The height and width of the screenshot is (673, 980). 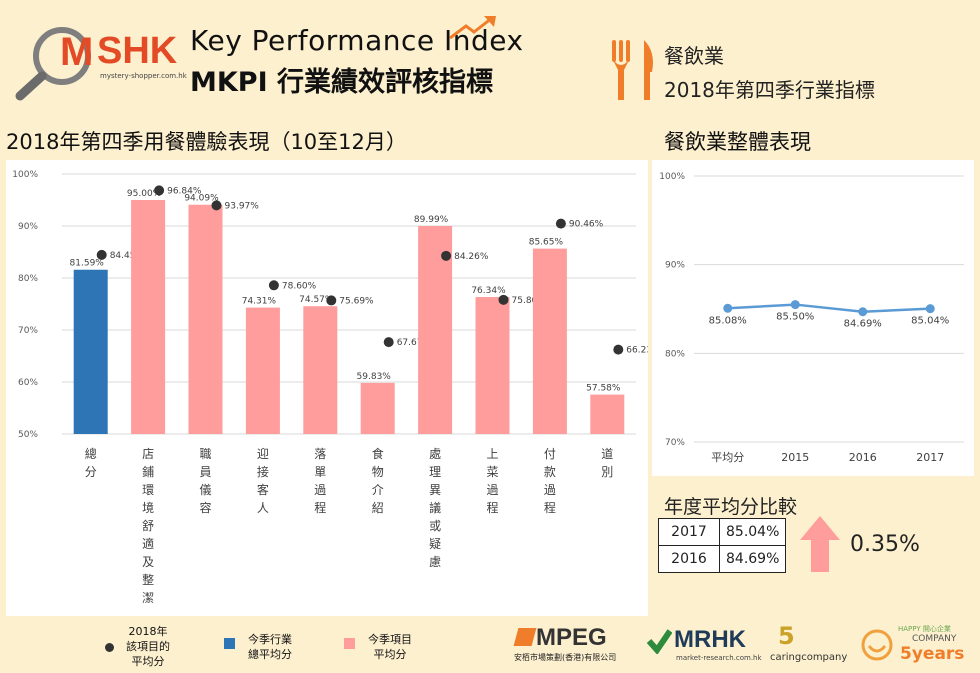 I want to click on industry-subtitle: 2018年第四季行業指標, so click(x=769, y=90).